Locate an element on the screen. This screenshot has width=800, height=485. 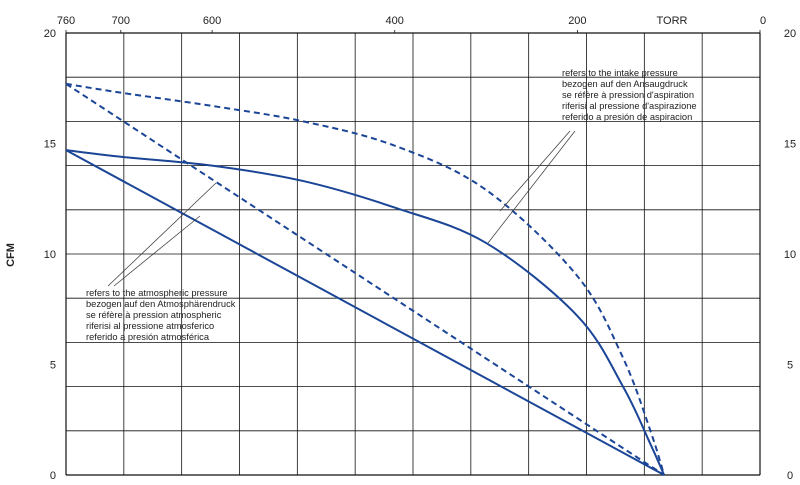
x-tick-label-top: 200 is located at coordinates (577, 21).